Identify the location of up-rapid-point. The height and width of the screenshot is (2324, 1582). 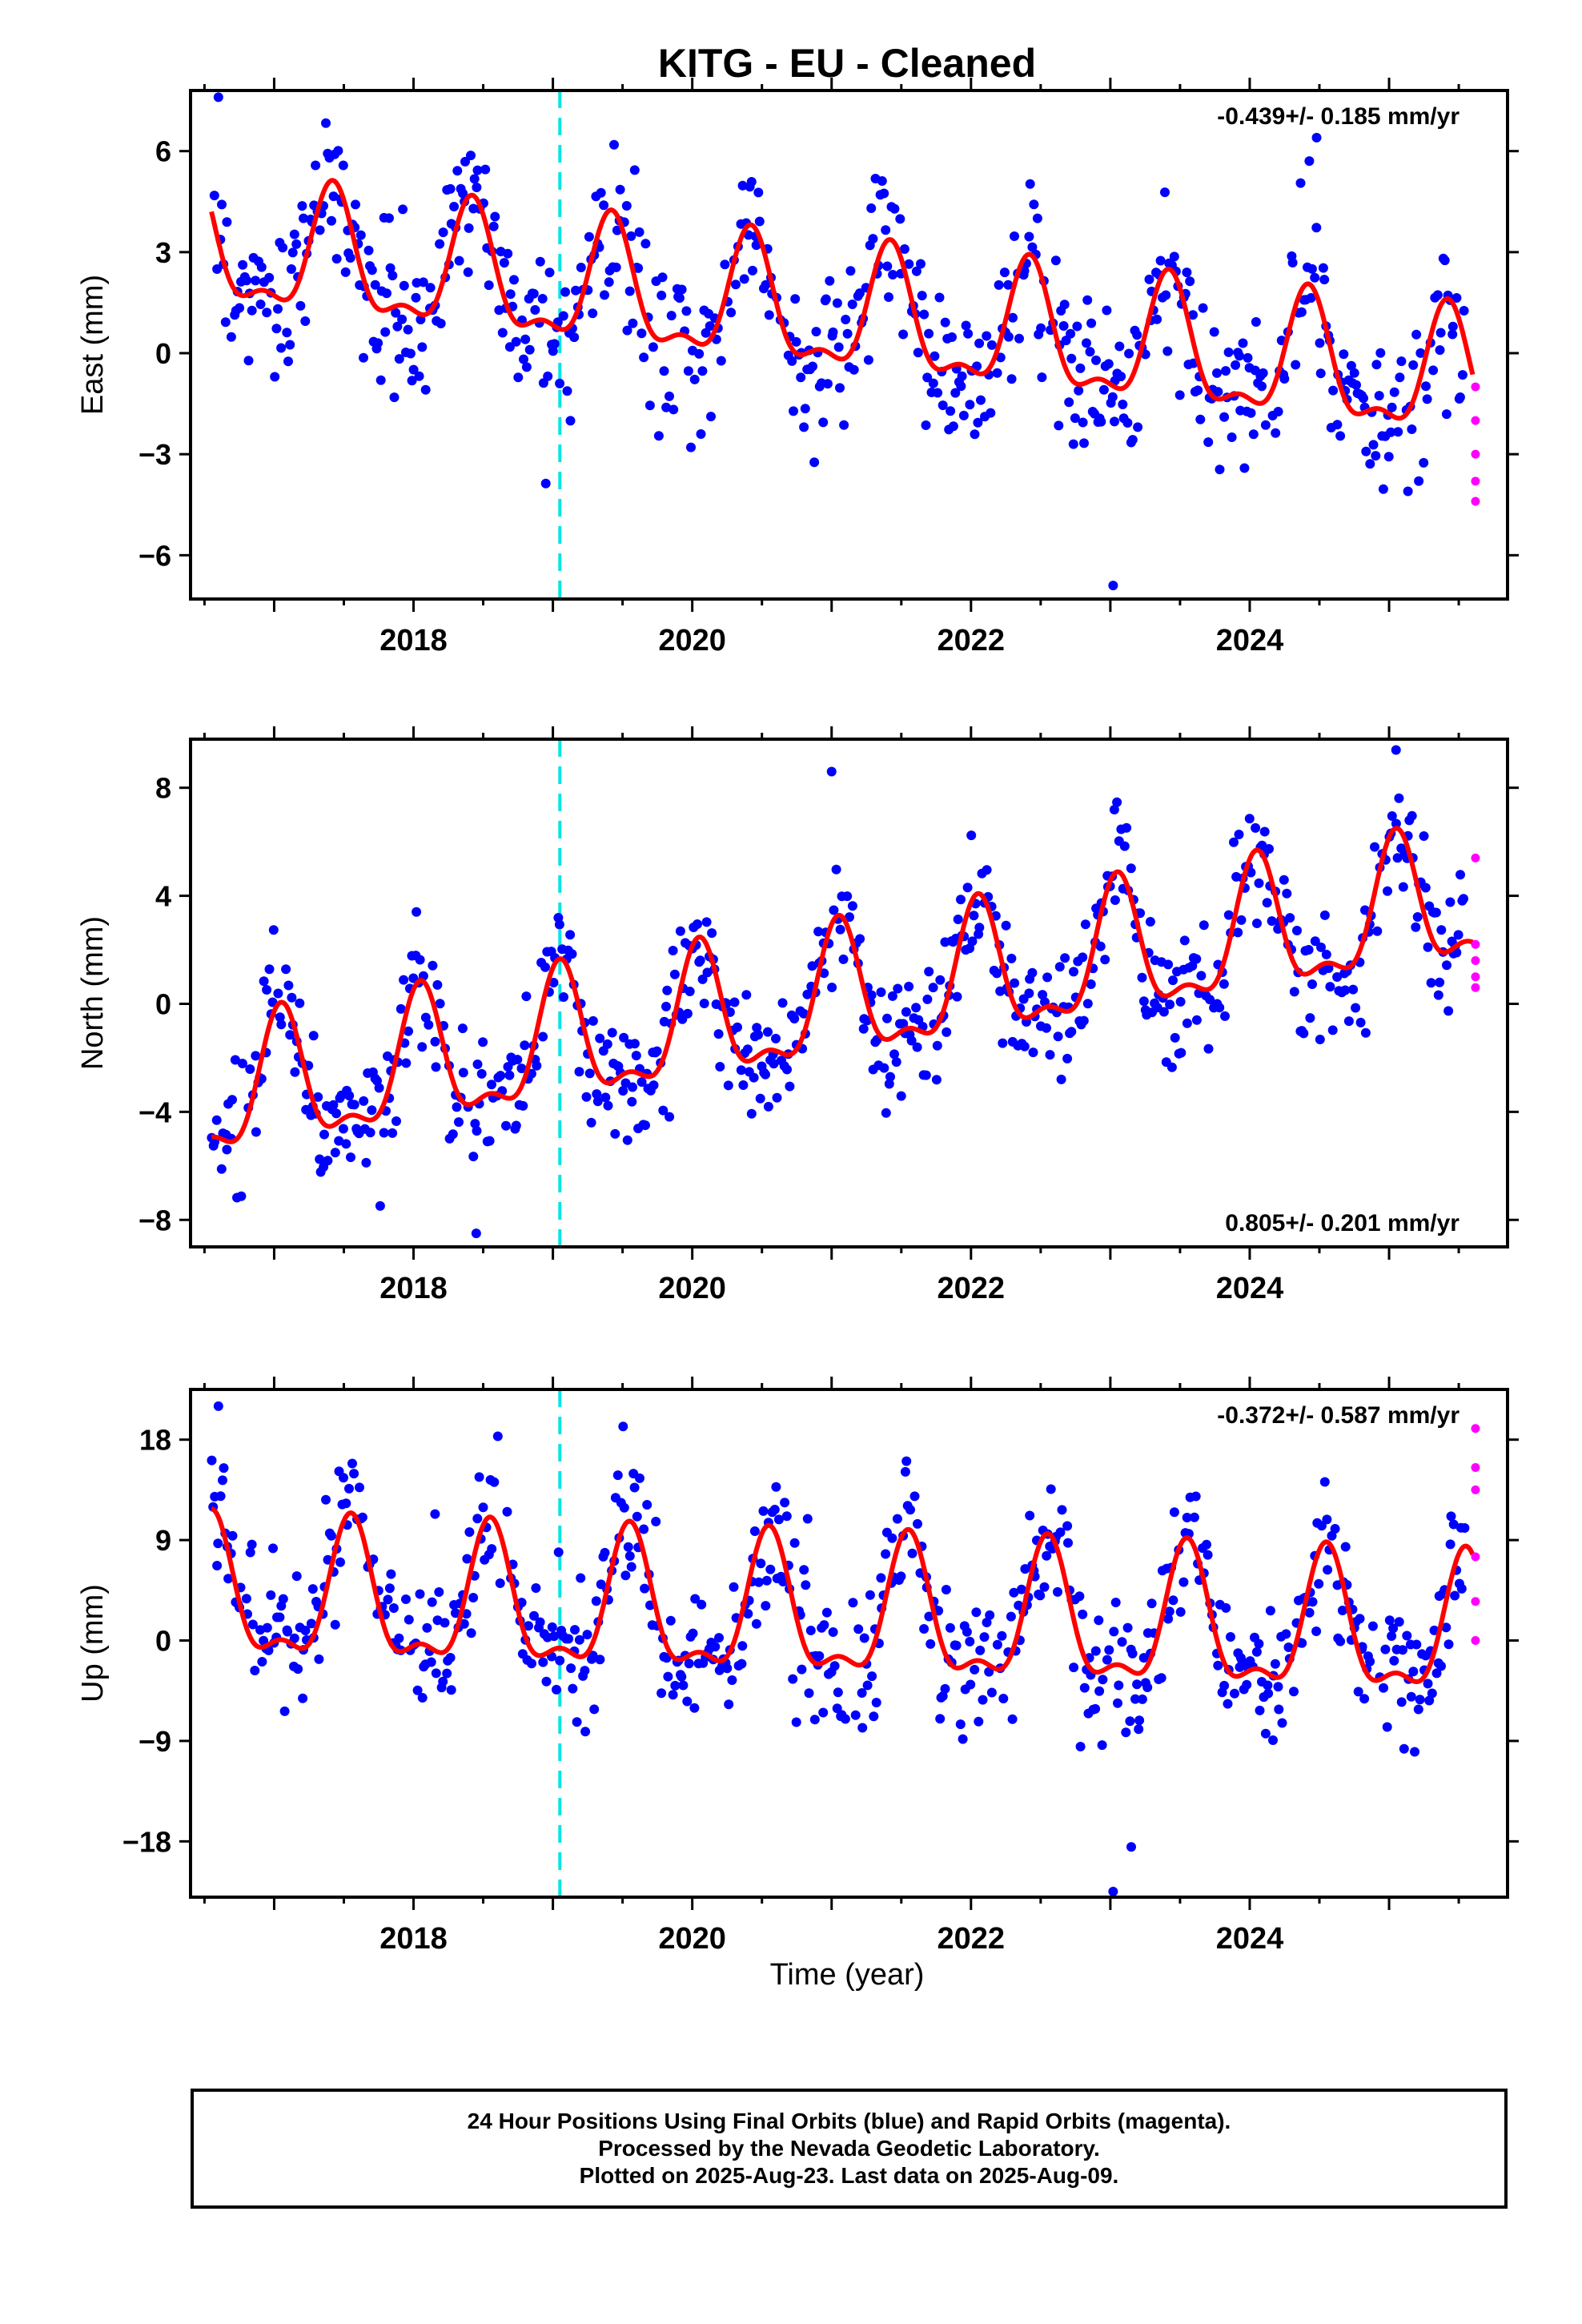
(1475, 1429).